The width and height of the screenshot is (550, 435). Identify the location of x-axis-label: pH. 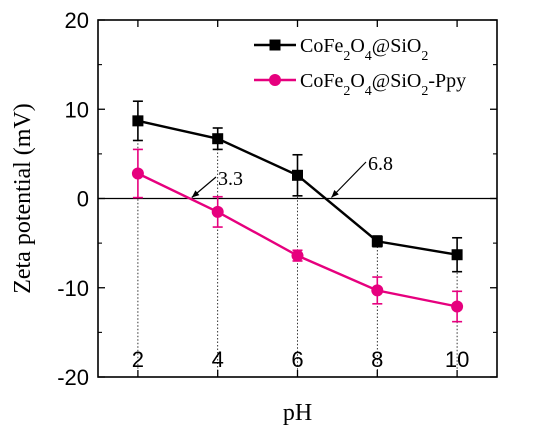
(297, 413).